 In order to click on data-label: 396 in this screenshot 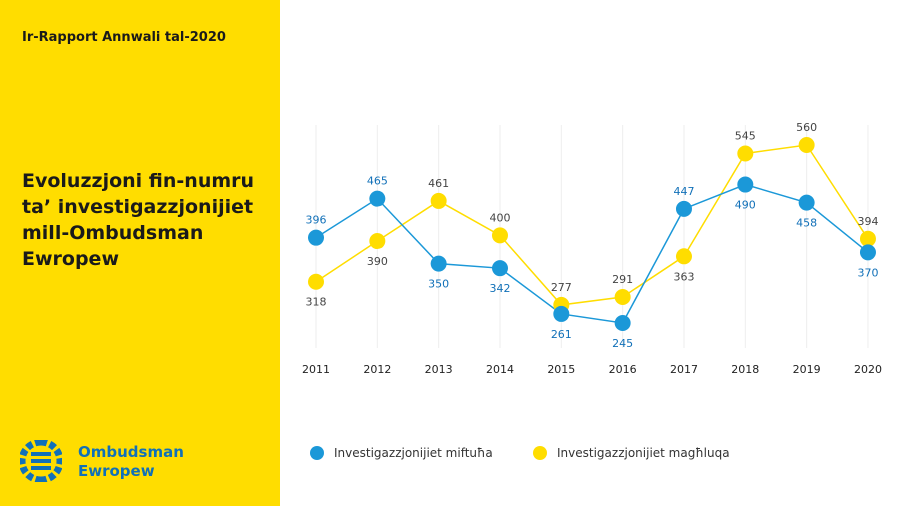, I will do `click(316, 220)`.